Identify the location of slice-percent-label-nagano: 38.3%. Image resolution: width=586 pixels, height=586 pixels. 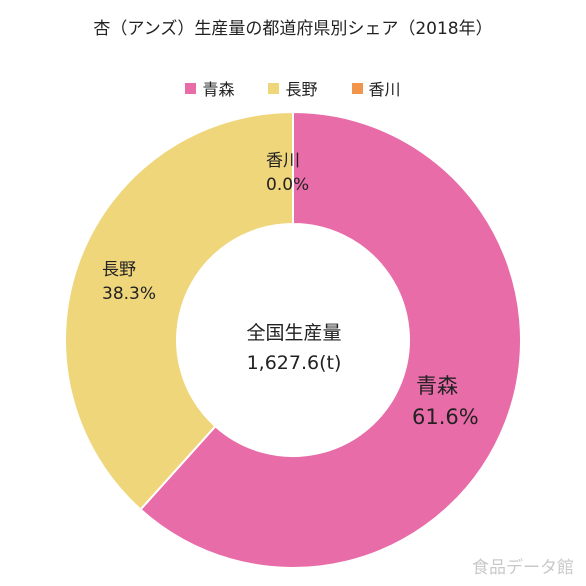
(129, 294).